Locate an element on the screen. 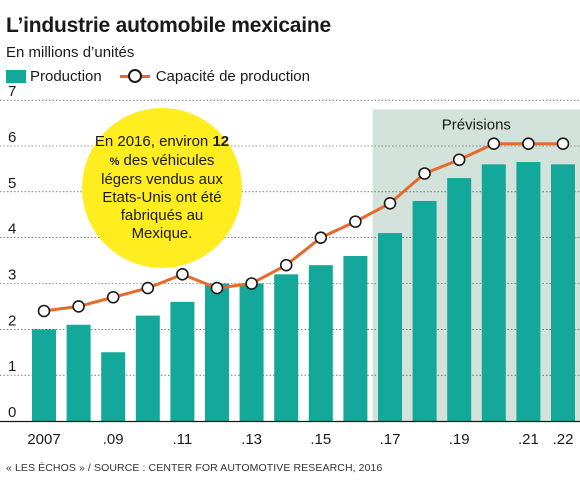  y-tick-label: 4 is located at coordinates (12, 229).